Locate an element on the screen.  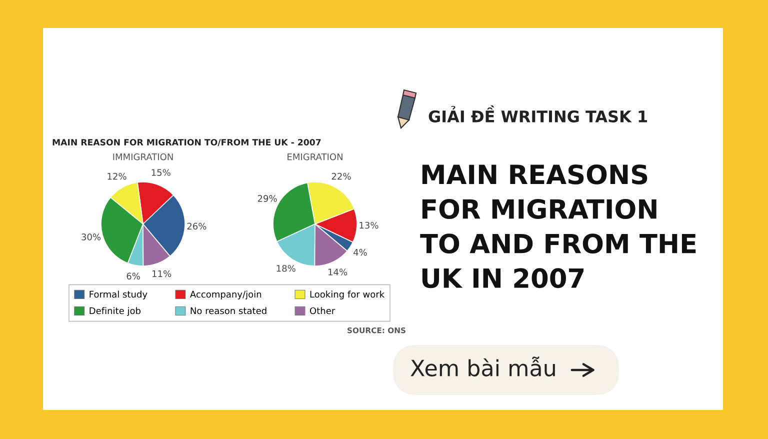
legend-label: Definite job is located at coordinates (115, 311).